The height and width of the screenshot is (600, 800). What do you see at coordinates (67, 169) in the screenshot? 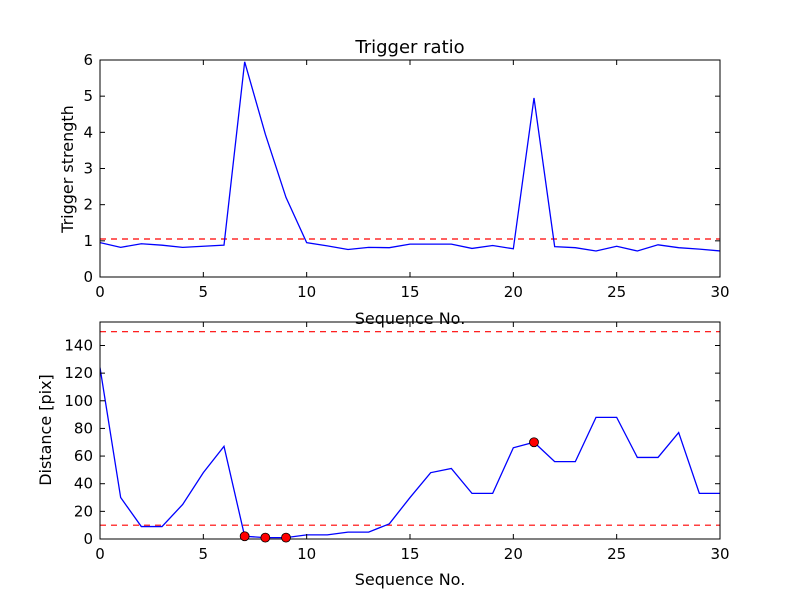
I see `y-axis-label: Trigger strength` at bounding box center [67, 169].